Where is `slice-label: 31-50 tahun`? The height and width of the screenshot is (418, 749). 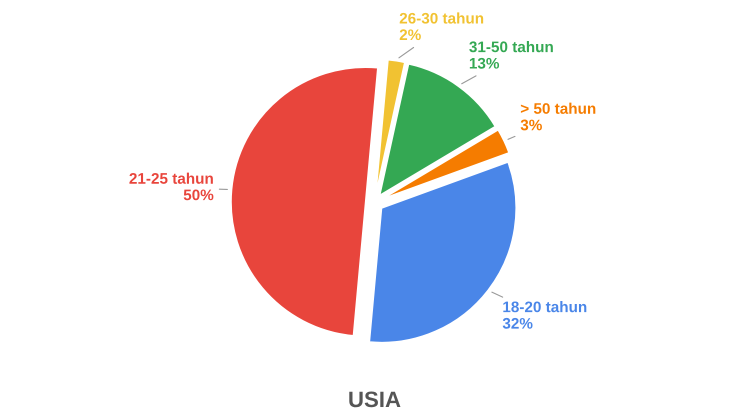 slice-label: 31-50 tahun is located at coordinates (511, 46).